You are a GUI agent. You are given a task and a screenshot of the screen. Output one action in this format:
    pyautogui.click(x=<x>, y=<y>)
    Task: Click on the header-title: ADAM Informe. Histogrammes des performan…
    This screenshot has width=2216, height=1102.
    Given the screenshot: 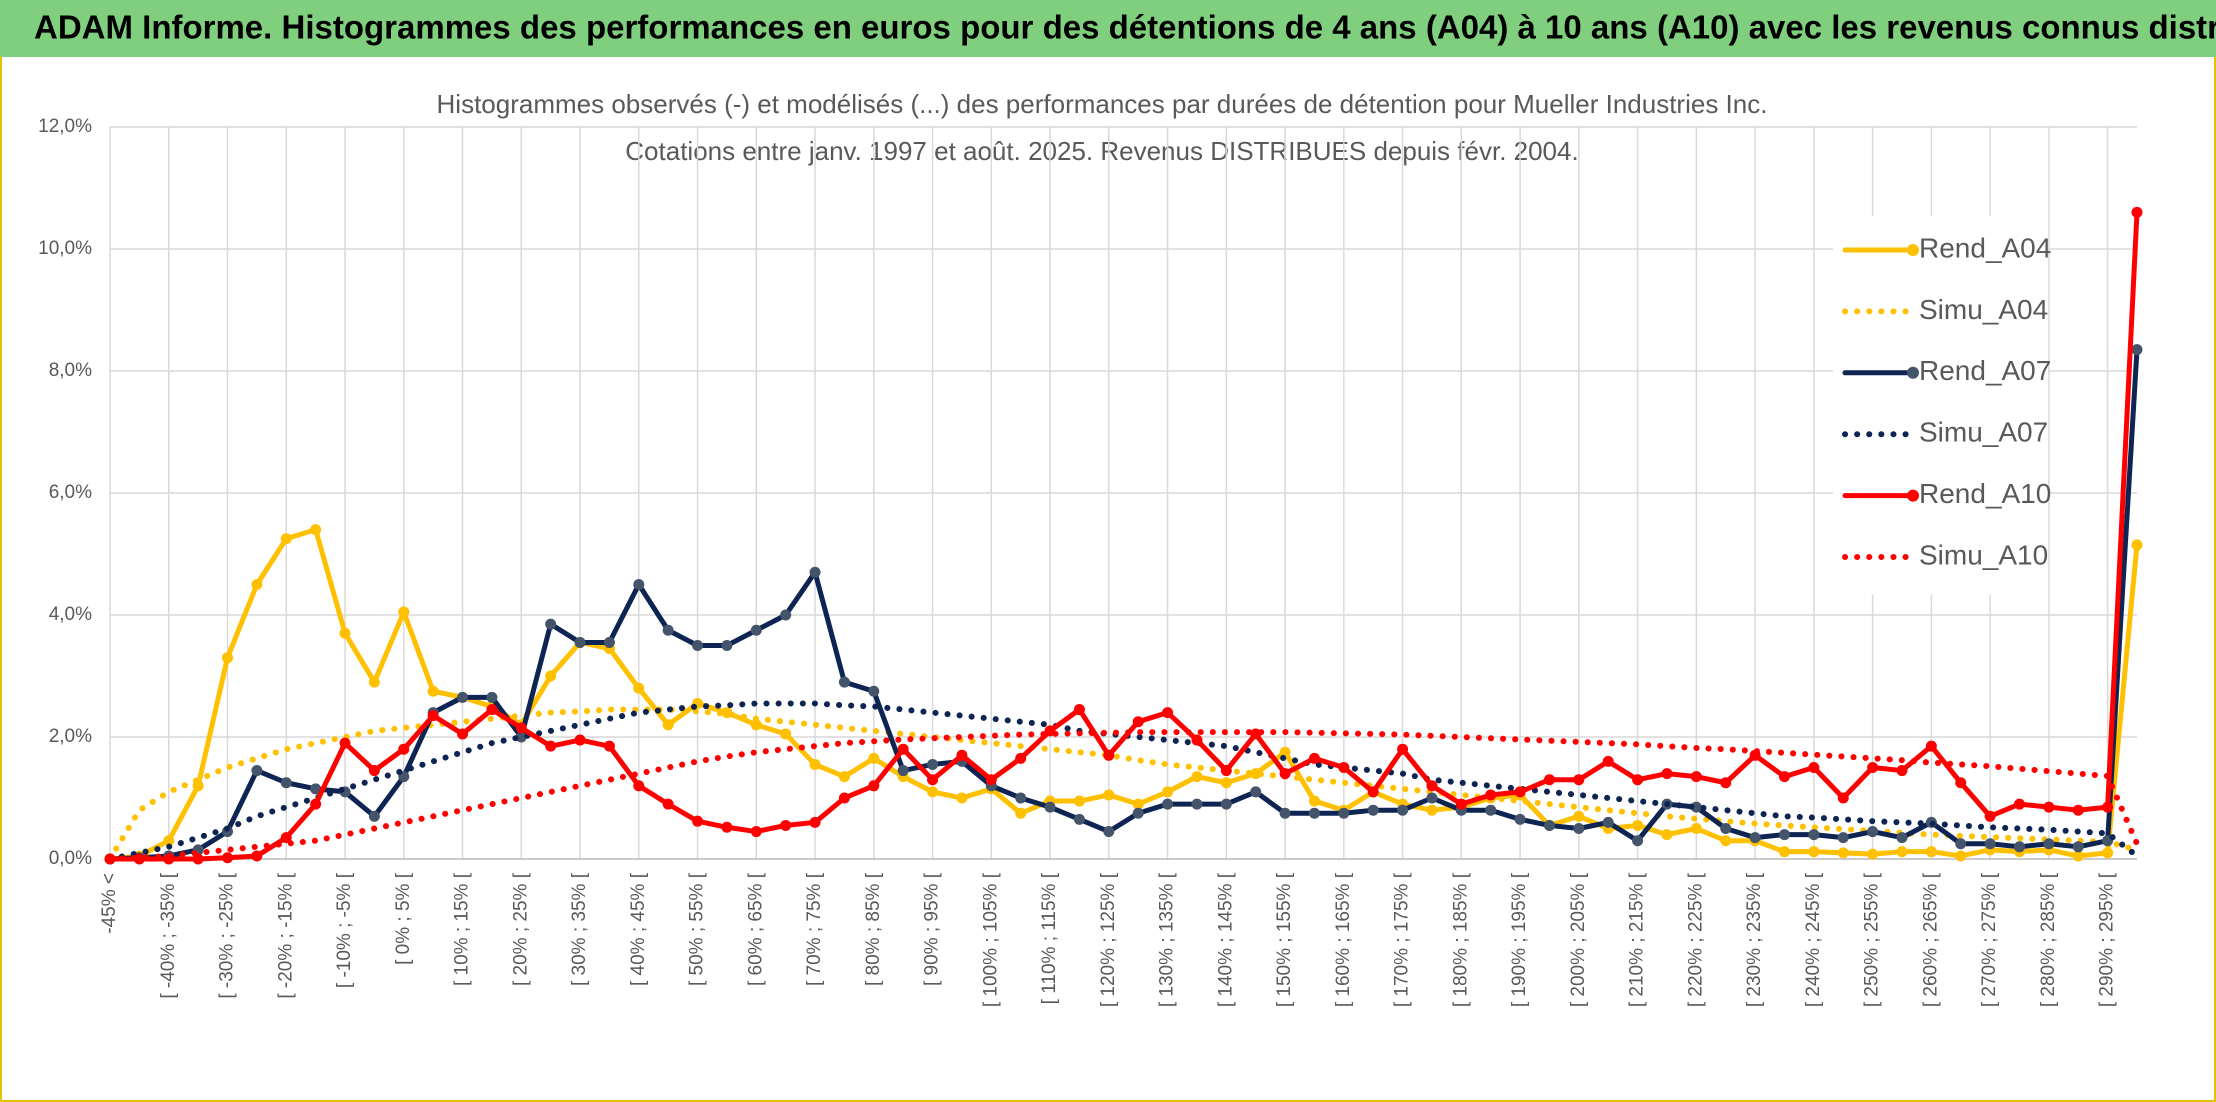 What is the action you would take?
    pyautogui.click(x=1125, y=27)
    